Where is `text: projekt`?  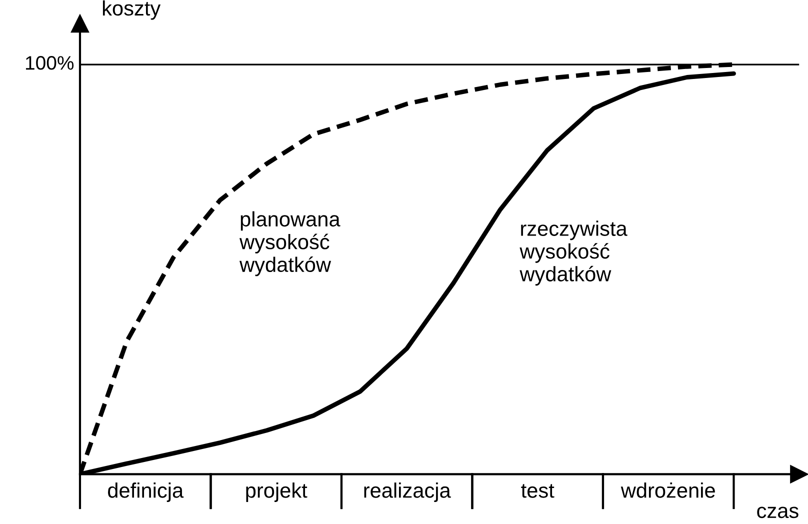
text: projekt is located at coordinates (277, 492).